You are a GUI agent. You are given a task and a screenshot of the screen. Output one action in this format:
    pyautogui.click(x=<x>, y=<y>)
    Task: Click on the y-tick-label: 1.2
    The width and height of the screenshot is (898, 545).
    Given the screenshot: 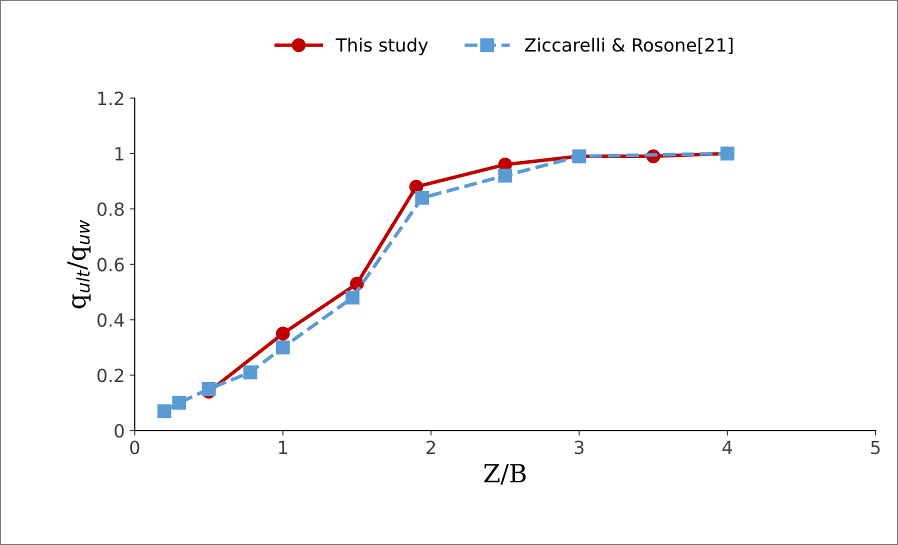 What is the action you would take?
    pyautogui.click(x=111, y=98)
    